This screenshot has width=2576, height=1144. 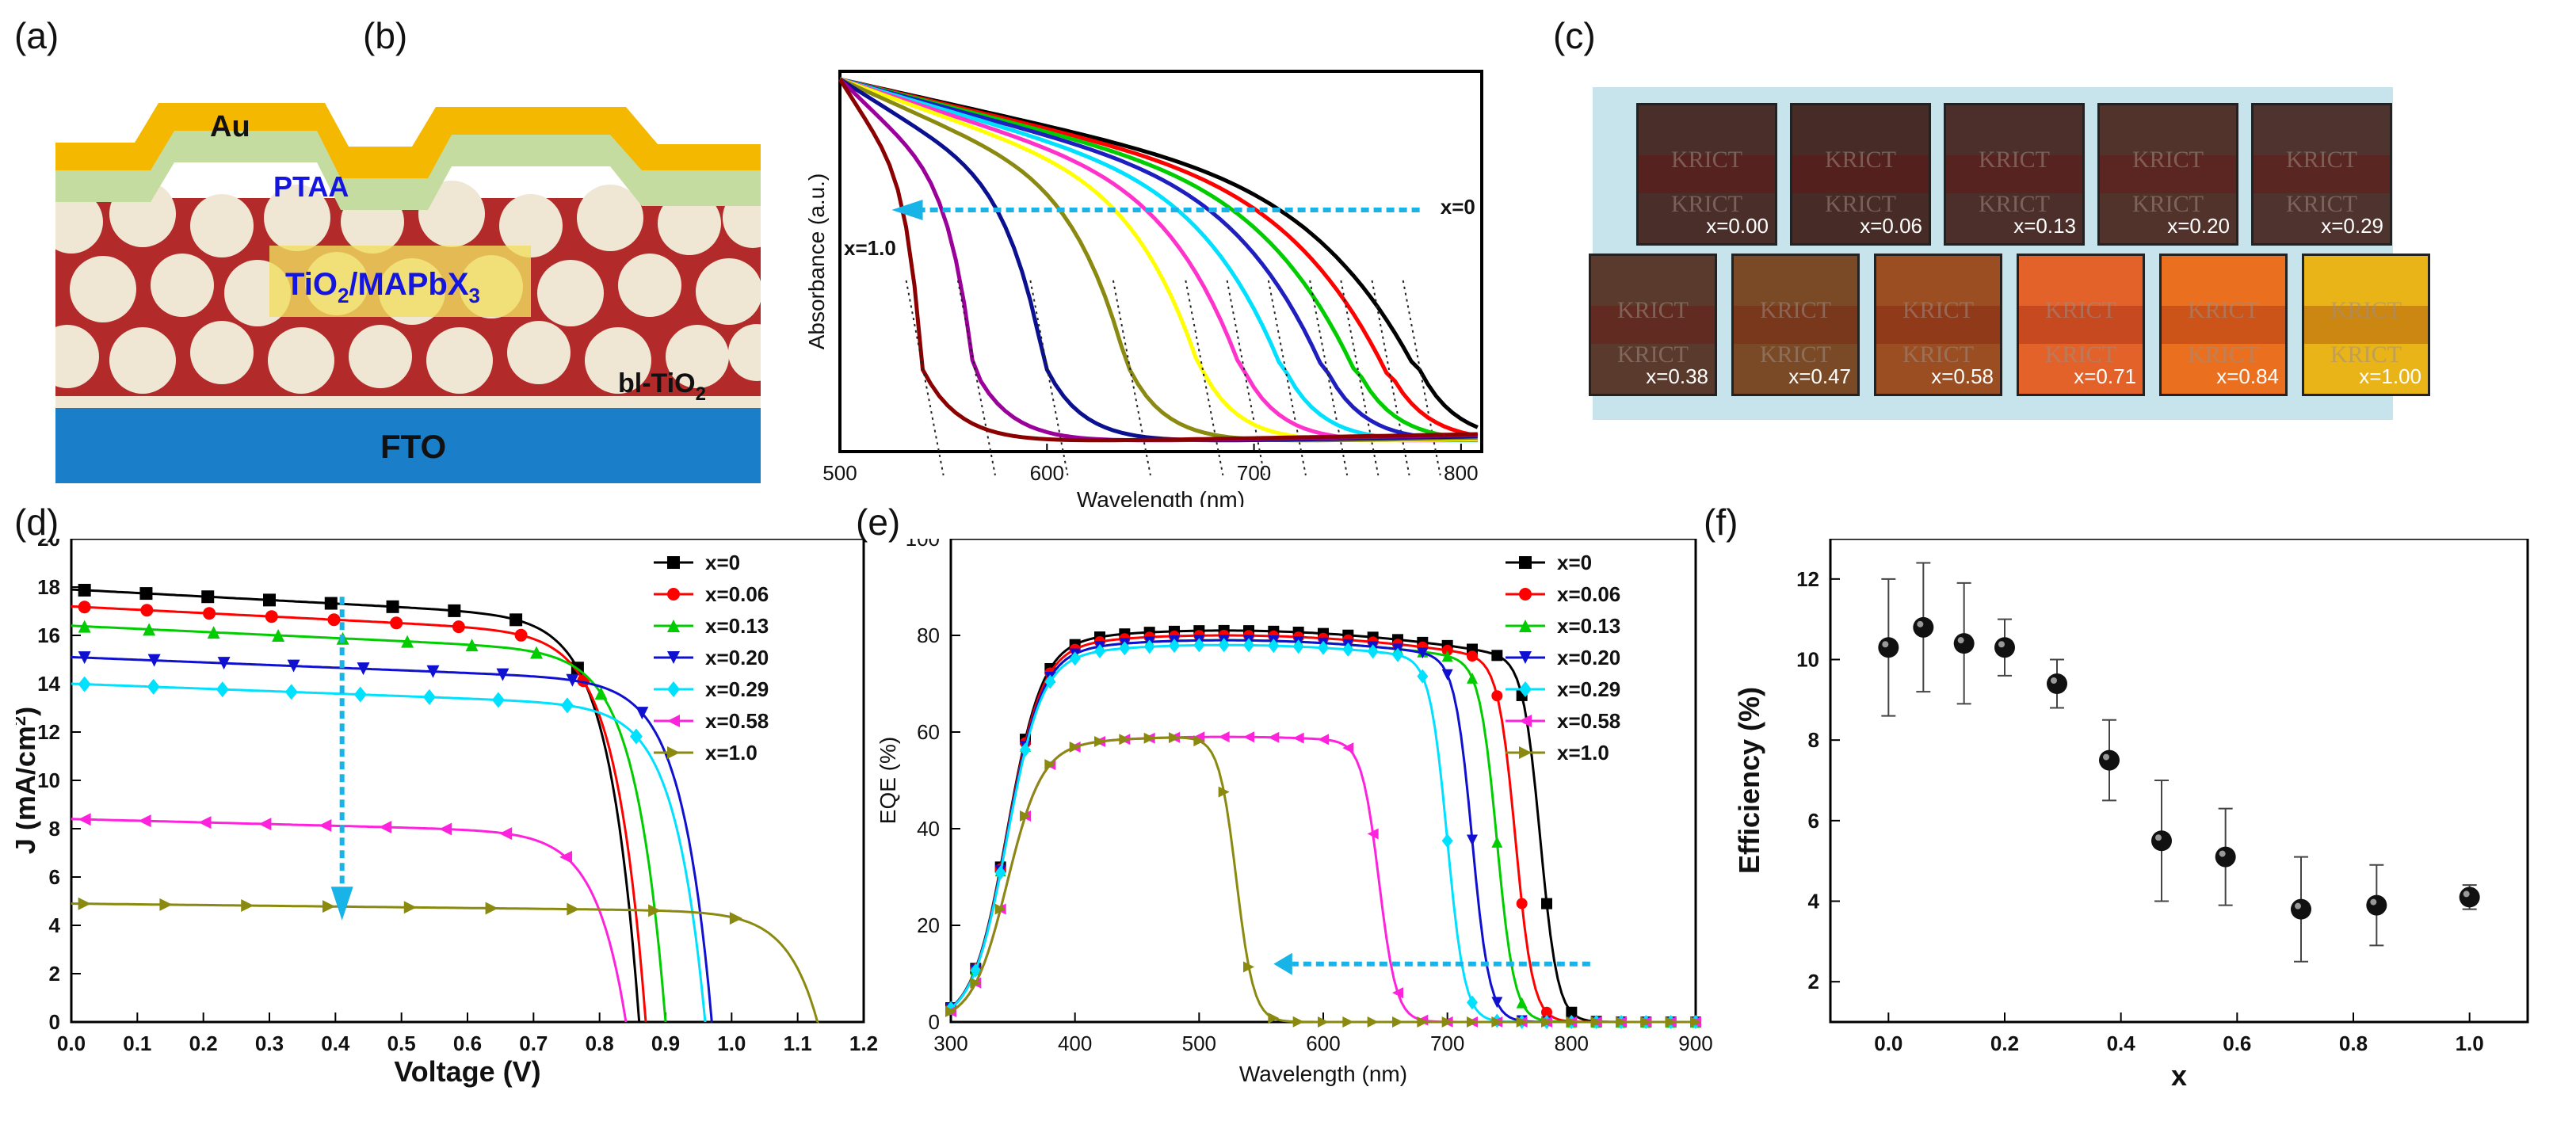 What do you see at coordinates (2352, 226) in the screenshot?
I see `sample-composition-label: x=0.29` at bounding box center [2352, 226].